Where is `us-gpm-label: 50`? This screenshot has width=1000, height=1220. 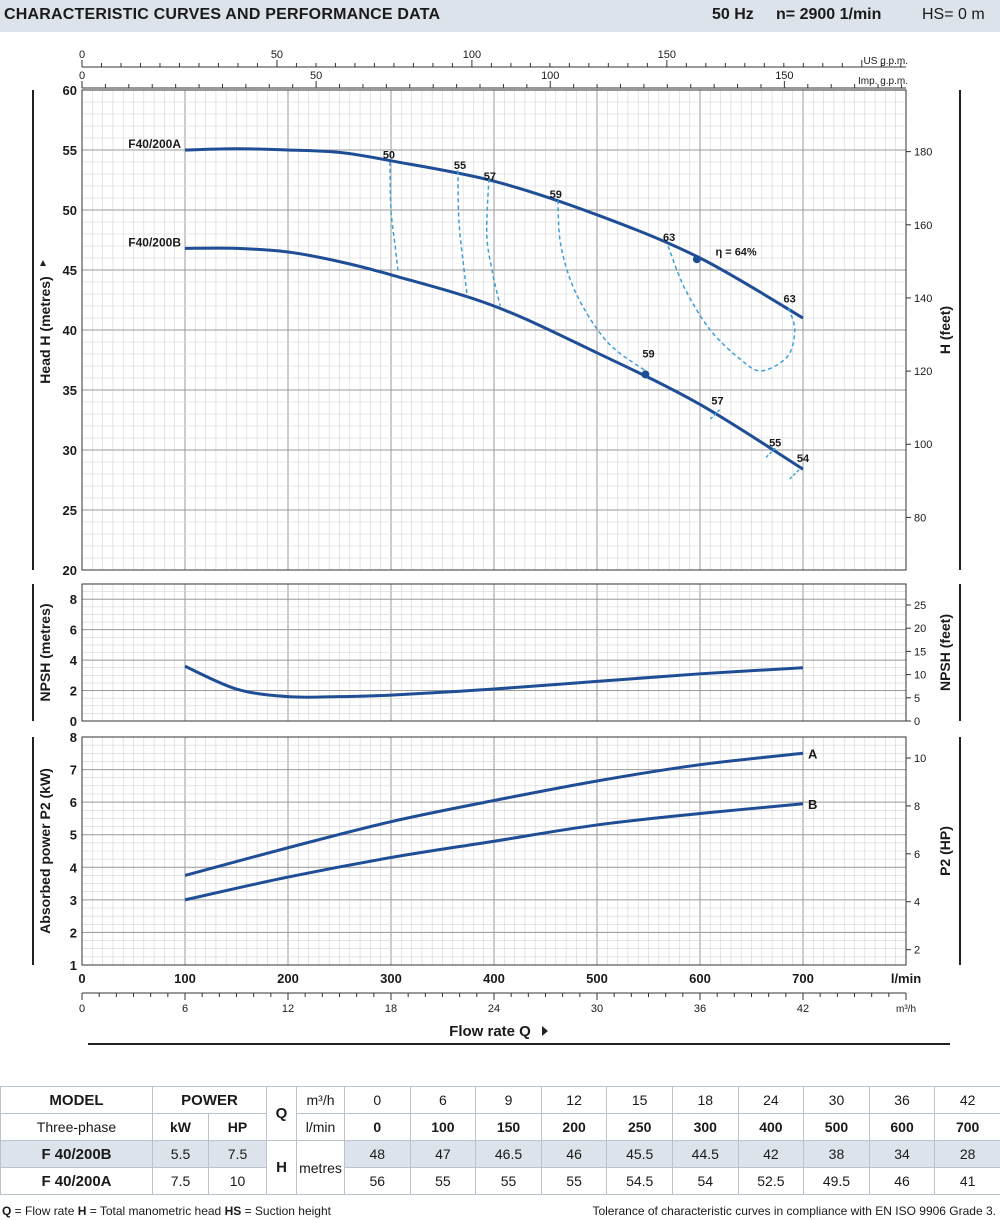
us-gpm-label: 50 is located at coordinates (277, 55).